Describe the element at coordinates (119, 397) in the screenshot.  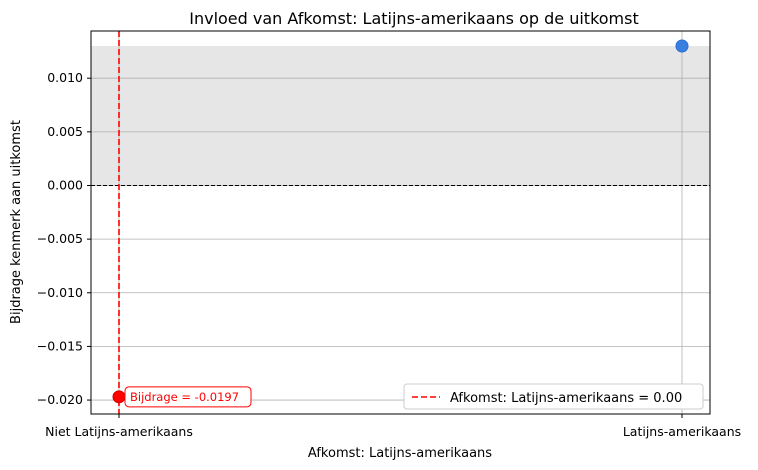
I see `highlight-point` at that location.